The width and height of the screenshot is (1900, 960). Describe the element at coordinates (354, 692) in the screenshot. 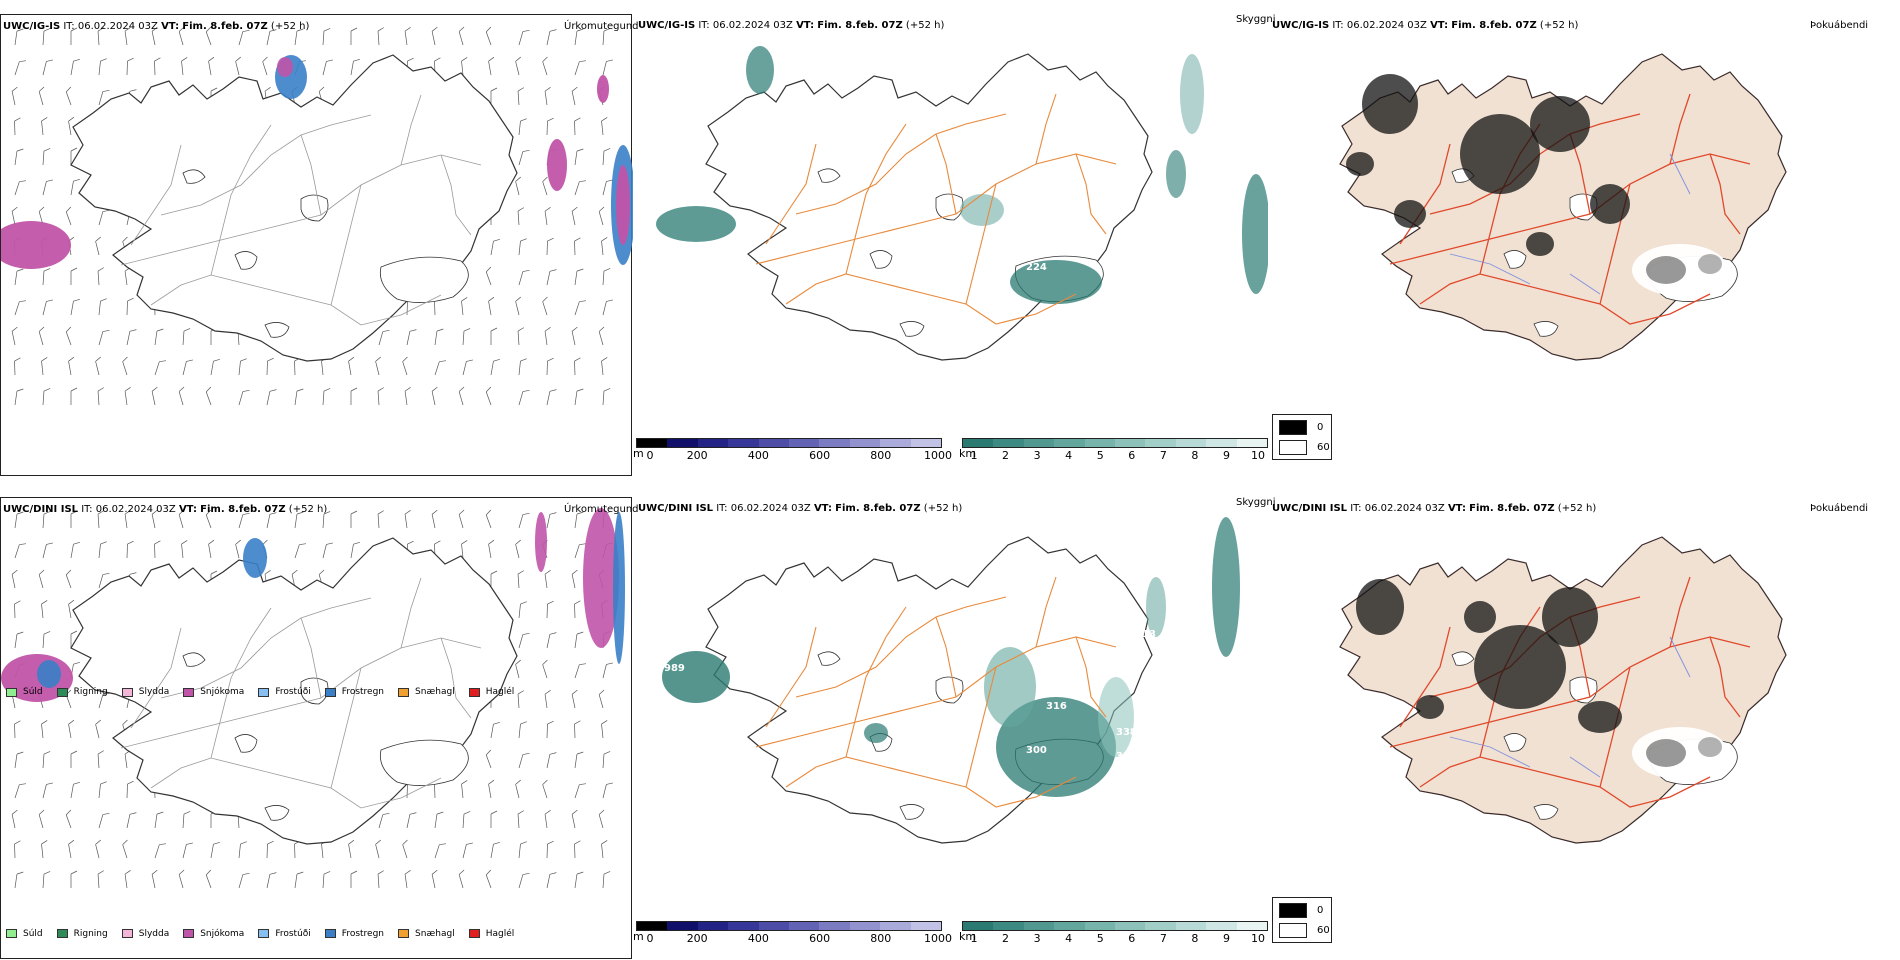

I see `legend-item: Frostregn` at that location.